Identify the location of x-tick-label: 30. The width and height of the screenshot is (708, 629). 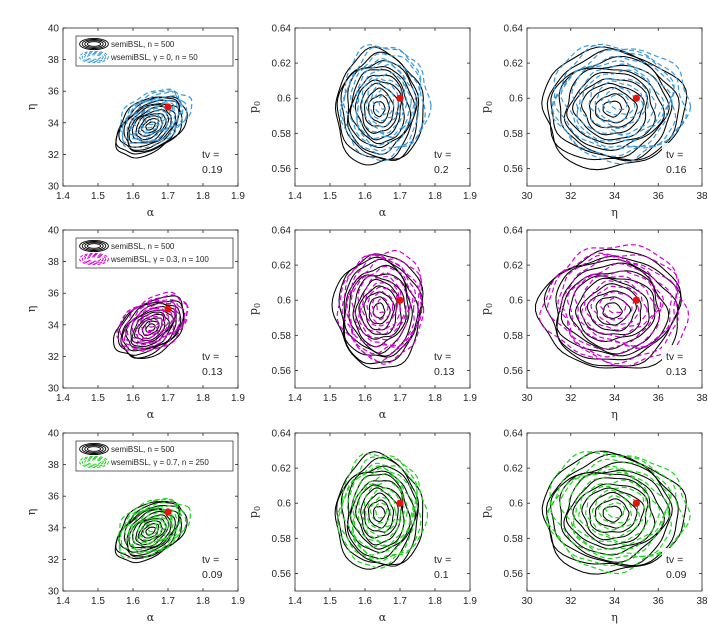
(527, 398).